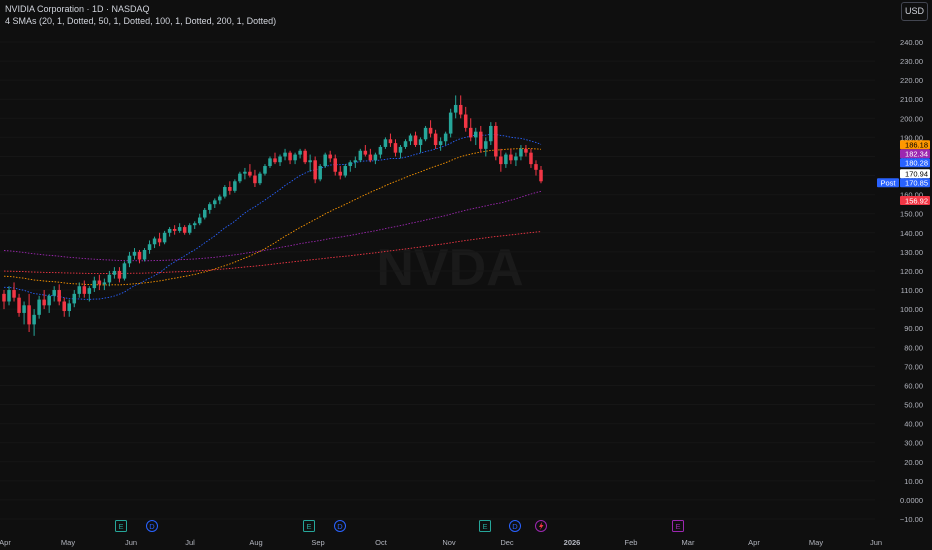  What do you see at coordinates (913, 347) in the screenshot?
I see `y-tick-label: 80.00` at bounding box center [913, 347].